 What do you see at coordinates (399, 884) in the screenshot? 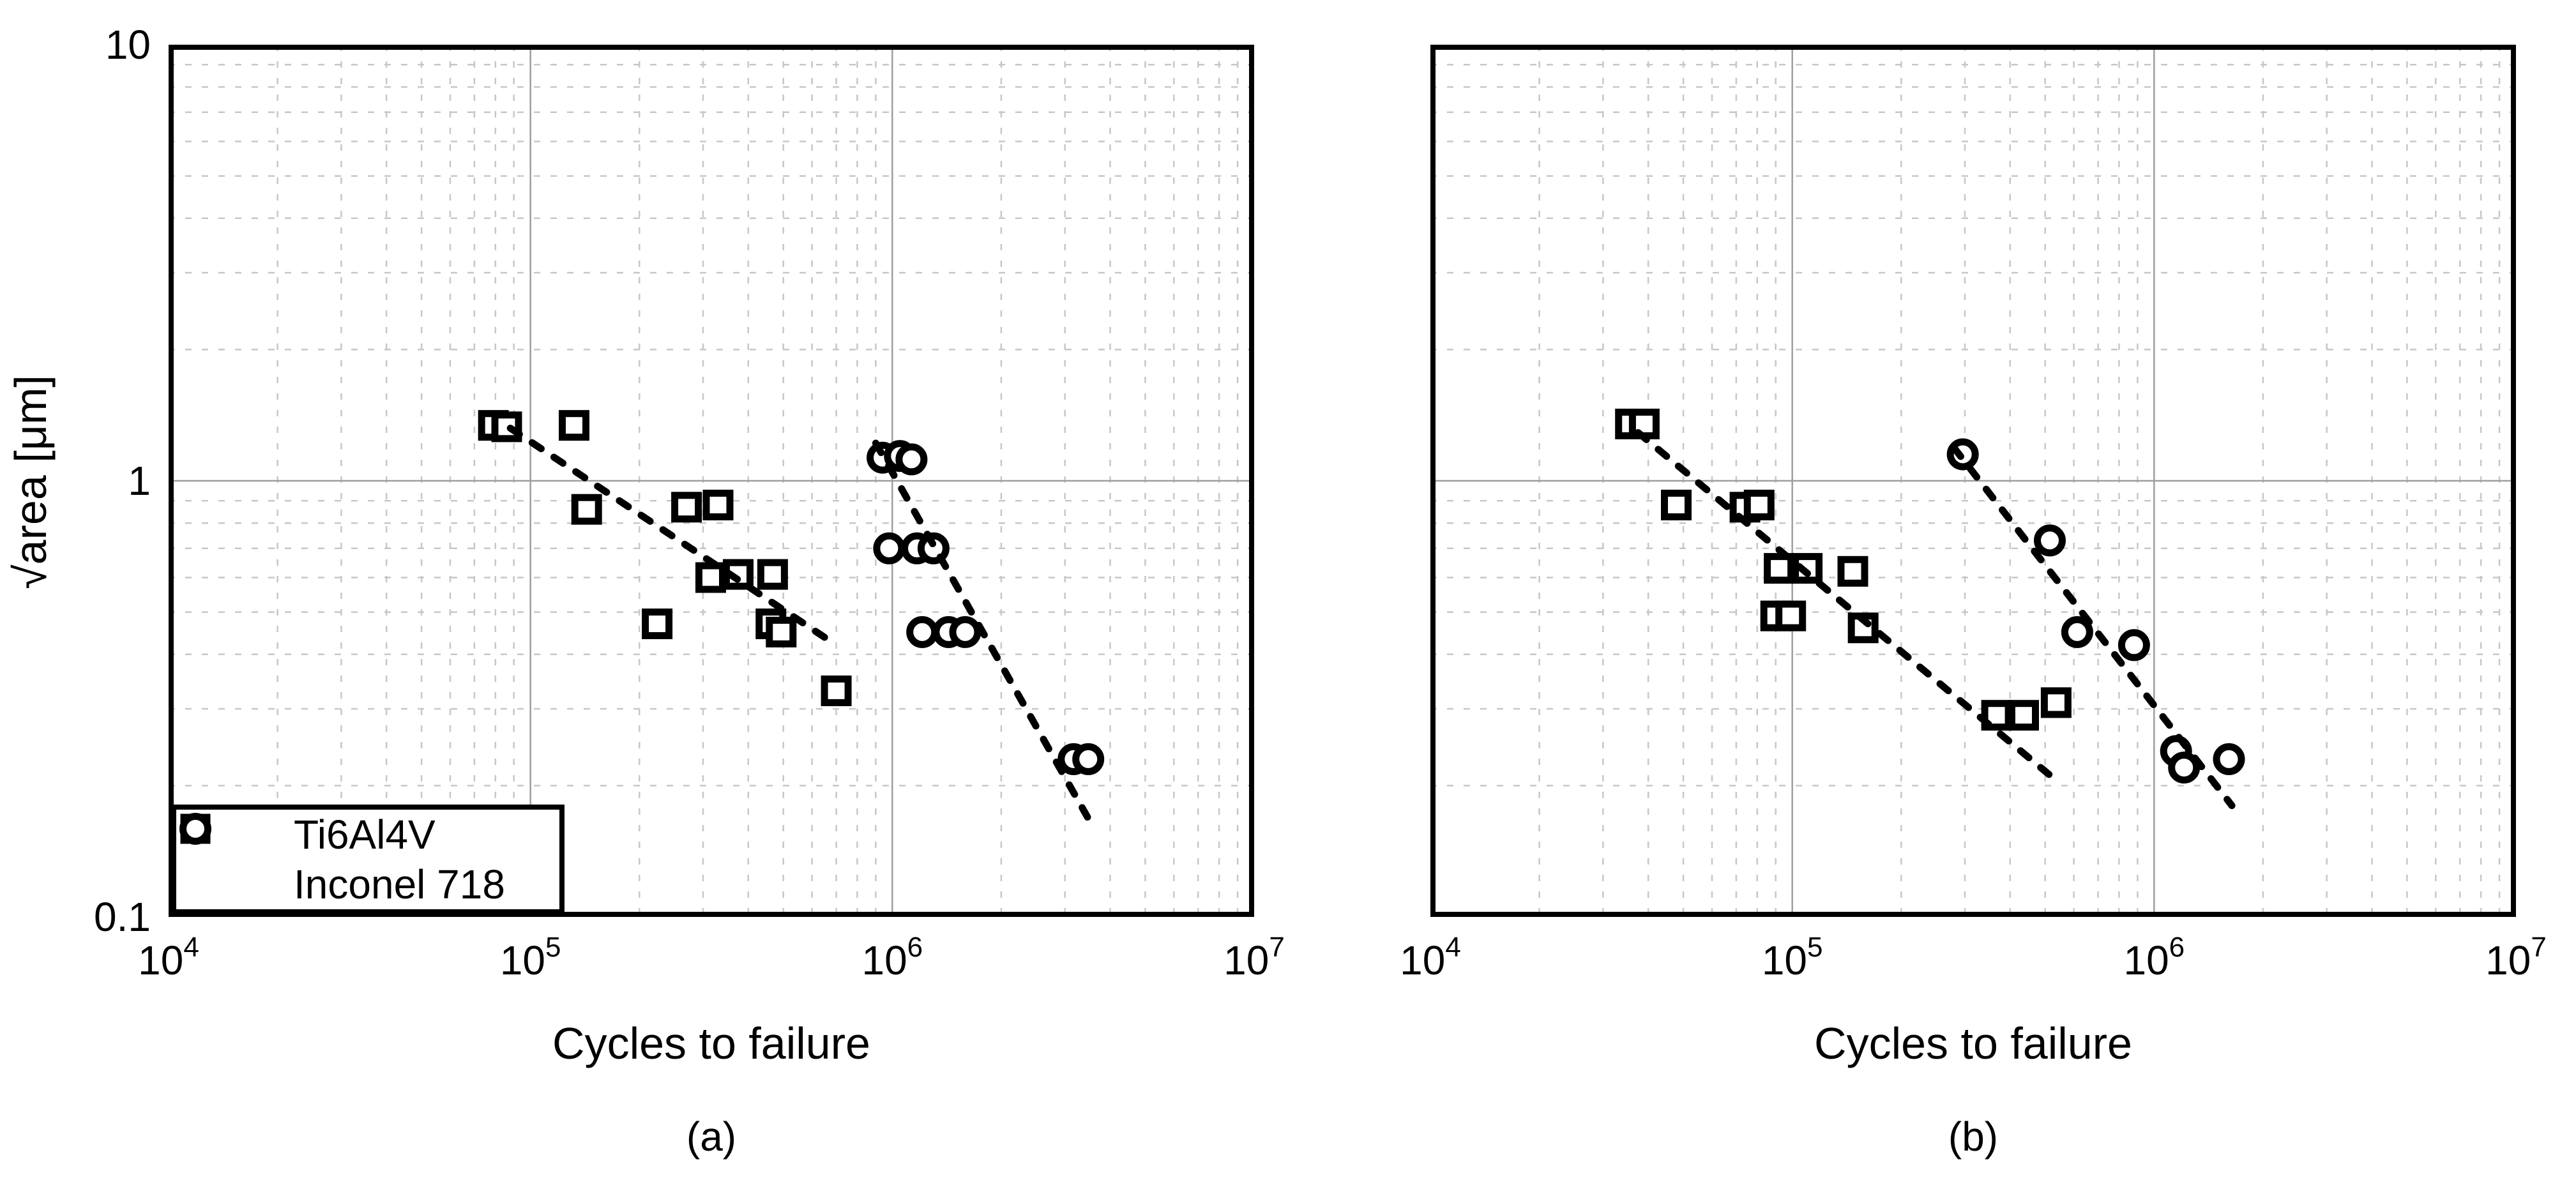
I see `legend-label: Inconel 718` at bounding box center [399, 884].